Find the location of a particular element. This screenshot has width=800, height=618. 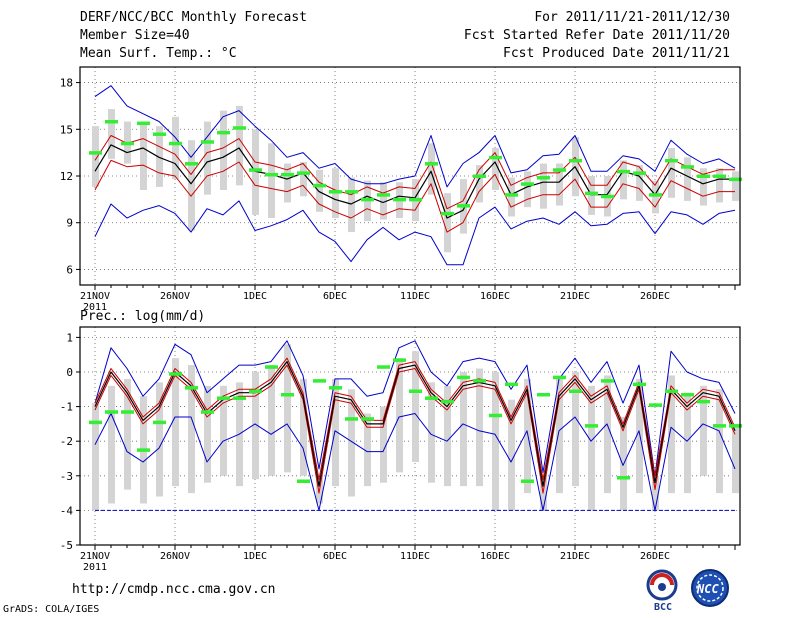

x-tick-label: 26DEC is located at coordinates (655, 296).